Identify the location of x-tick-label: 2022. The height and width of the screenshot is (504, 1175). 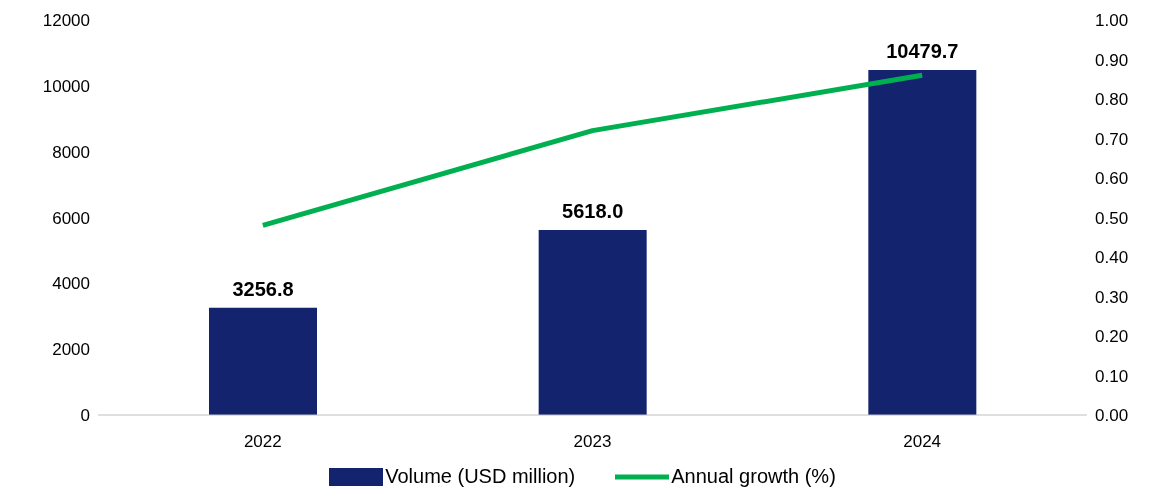
(262, 442).